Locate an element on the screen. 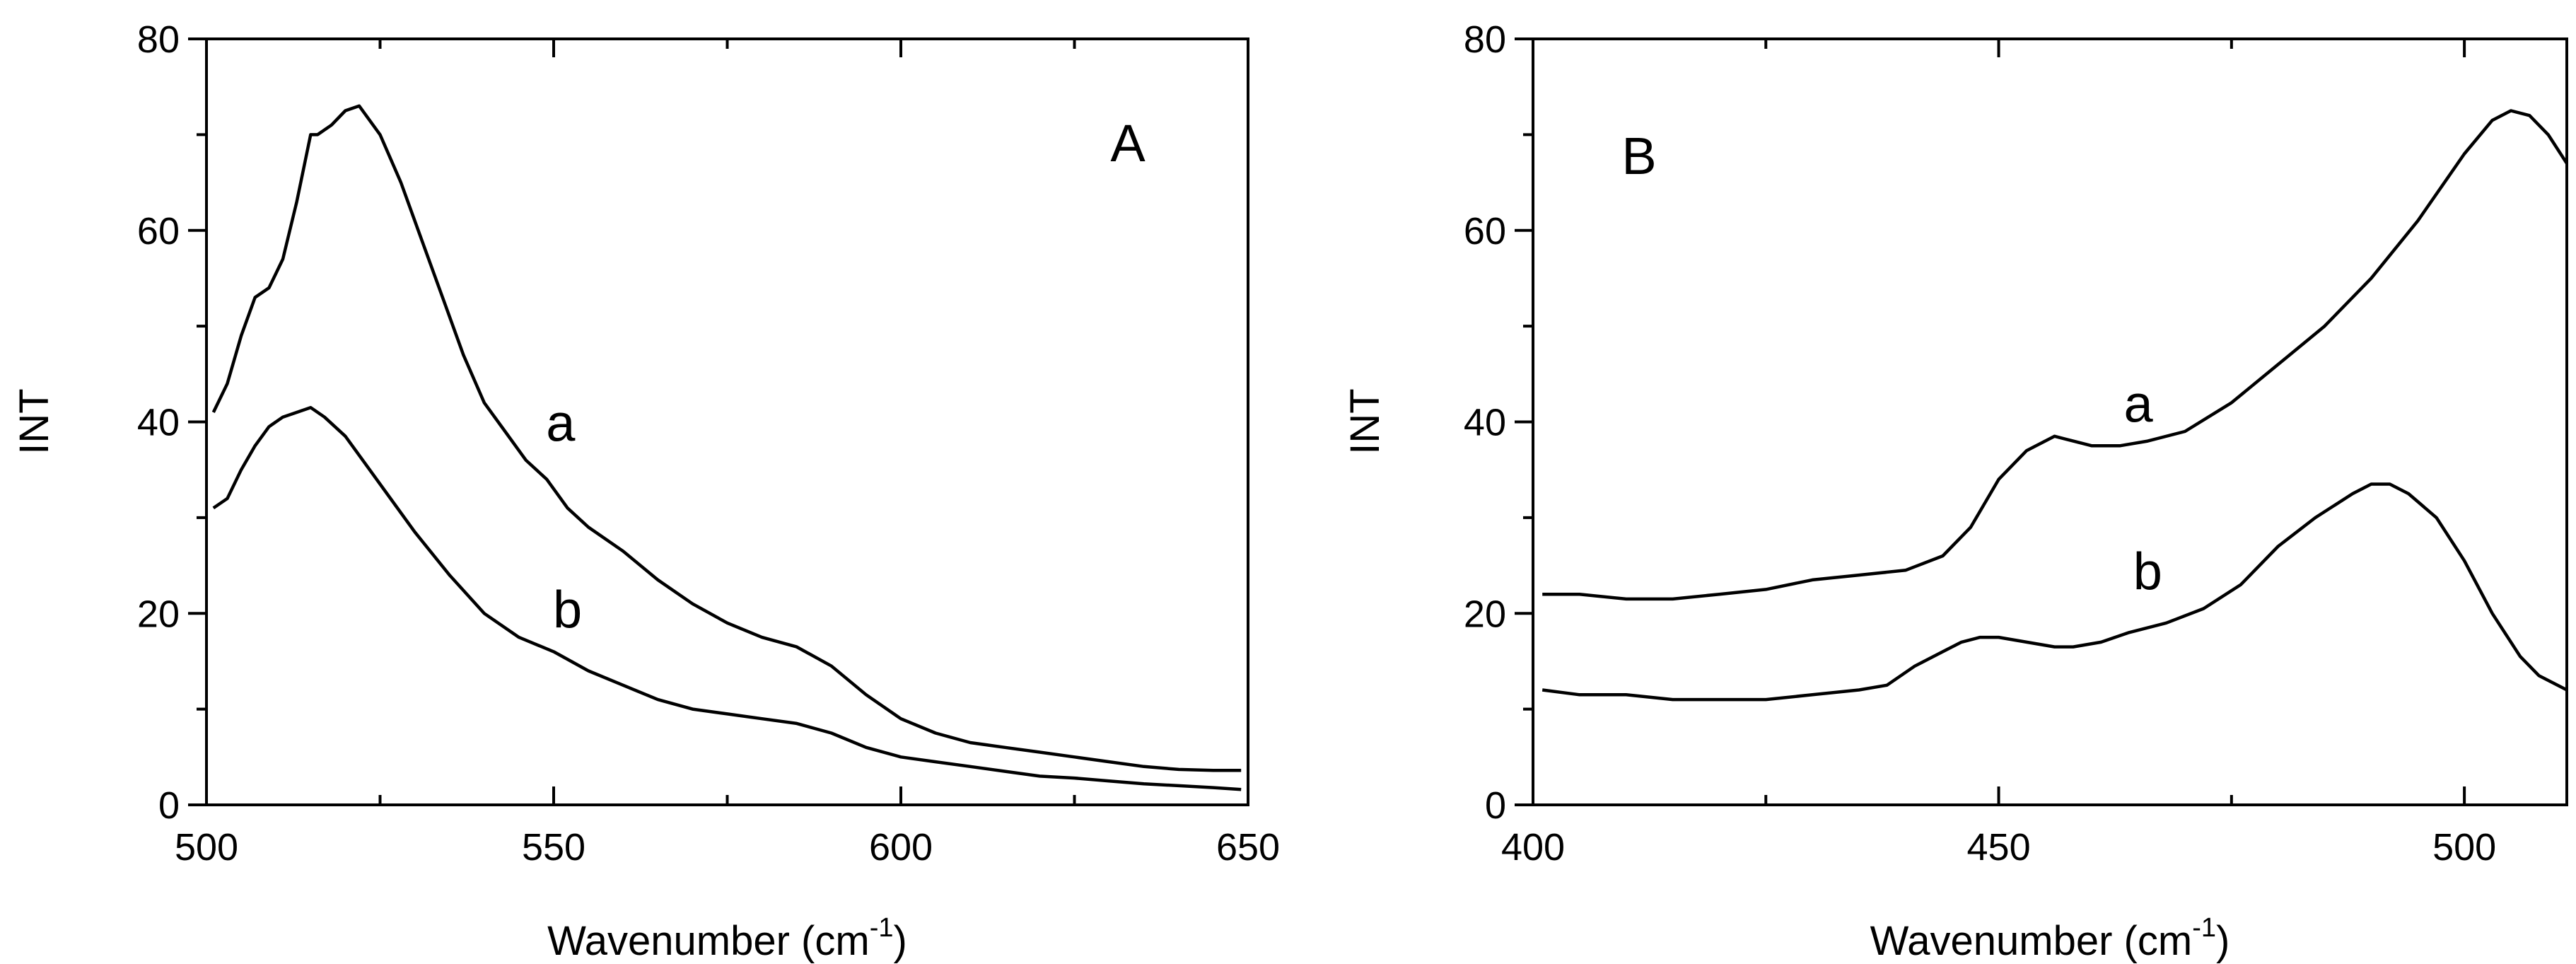 The image size is (2576, 964). panel-letter: A is located at coordinates (1128, 143).